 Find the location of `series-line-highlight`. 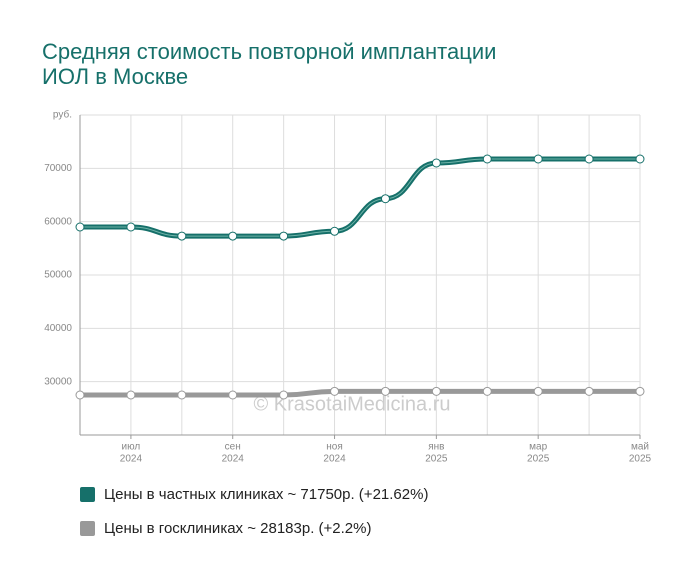

series-line-highlight is located at coordinates (359, 197).